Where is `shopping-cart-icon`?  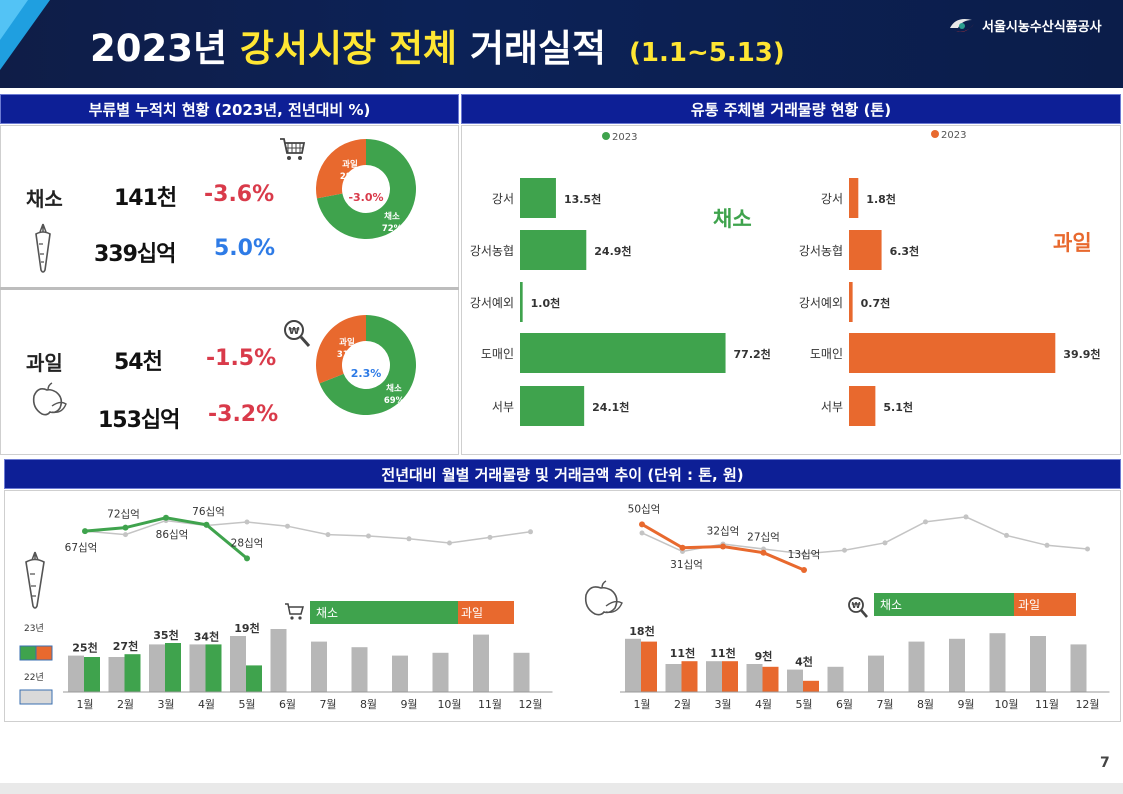 shopping-cart-icon is located at coordinates (293, 149).